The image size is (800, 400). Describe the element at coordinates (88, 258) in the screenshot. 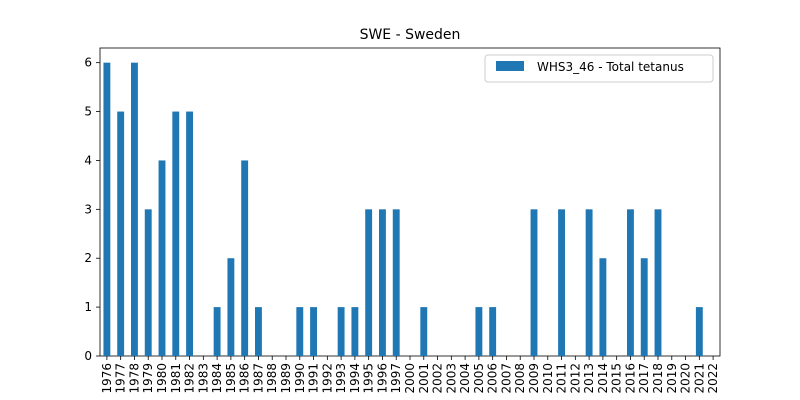

I see `y-tick-label: 2` at that location.